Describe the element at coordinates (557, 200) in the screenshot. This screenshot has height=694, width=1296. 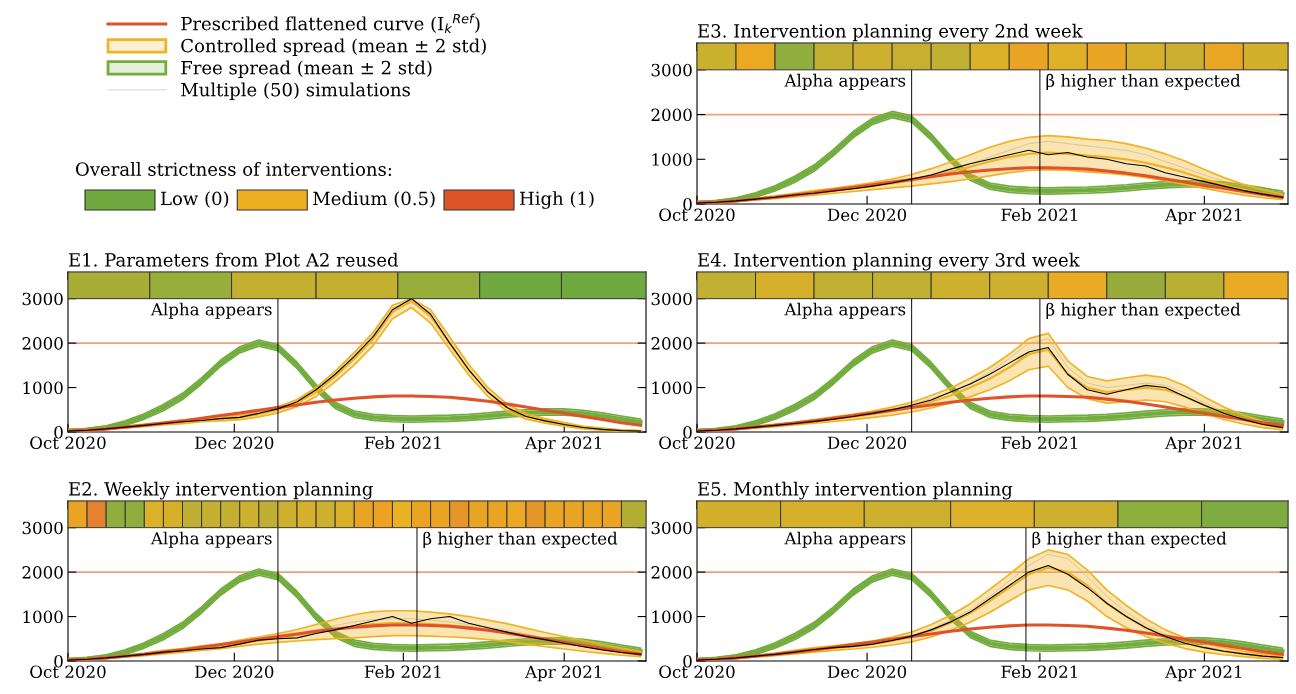
I see `category-label: High (1)` at that location.